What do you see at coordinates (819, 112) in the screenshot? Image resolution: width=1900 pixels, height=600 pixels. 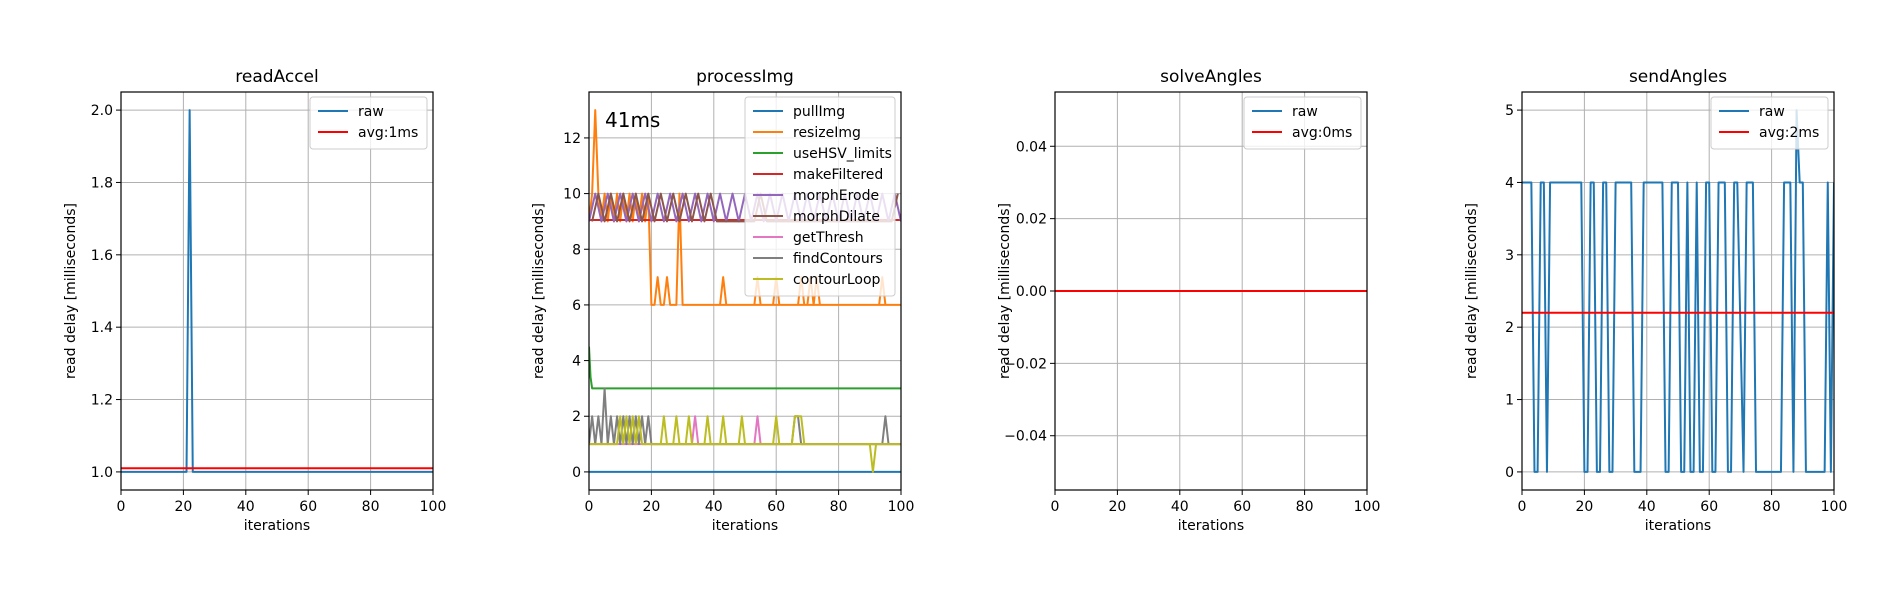 I see `legend-entry: pullImg` at bounding box center [819, 112].